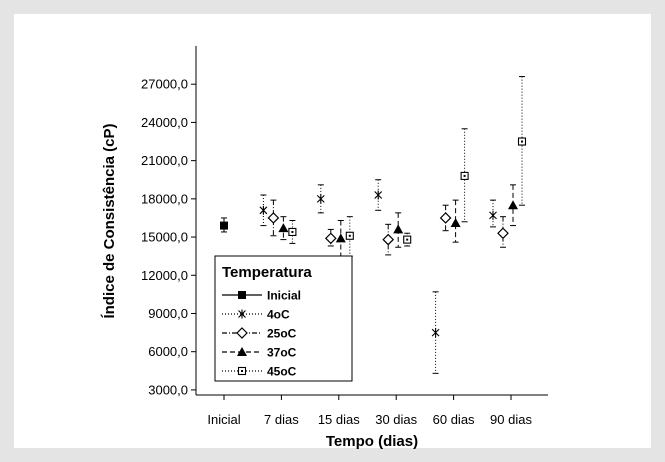  Describe the element at coordinates (372, 441) in the screenshot. I see `x-axis-title: Tempo (dias)` at that location.